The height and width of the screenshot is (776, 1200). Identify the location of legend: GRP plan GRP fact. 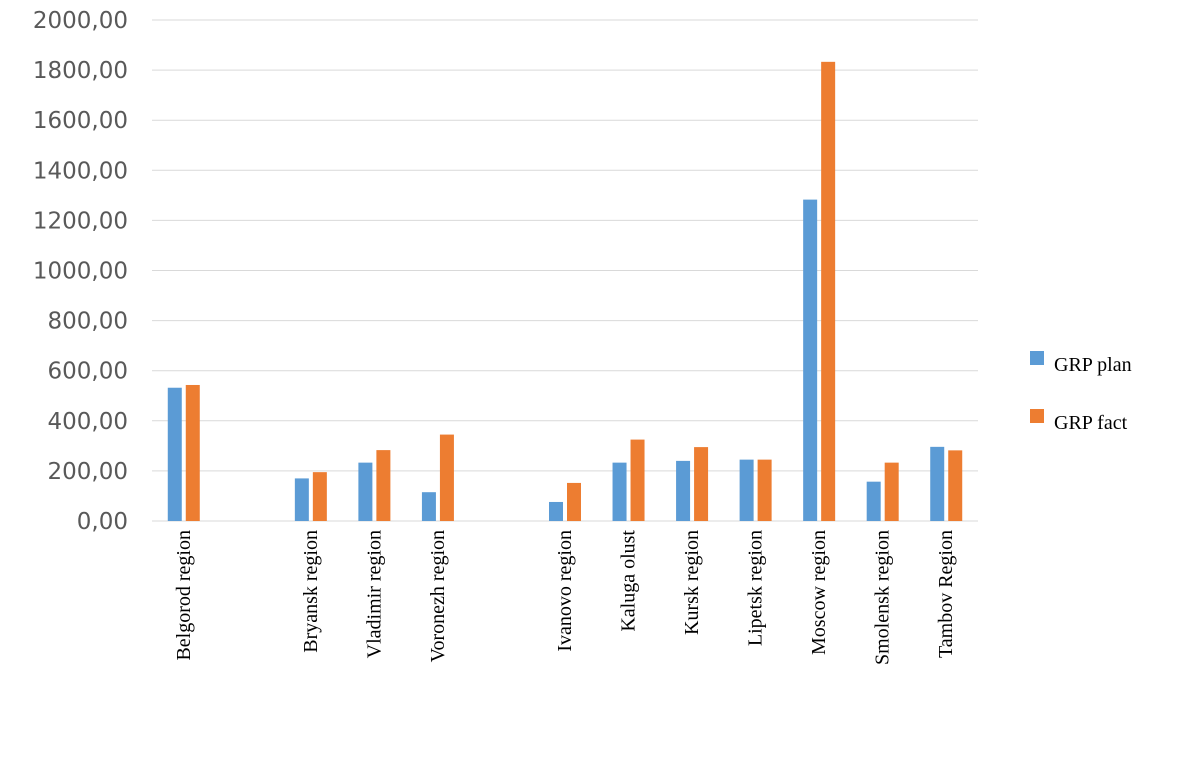
(1081, 392).